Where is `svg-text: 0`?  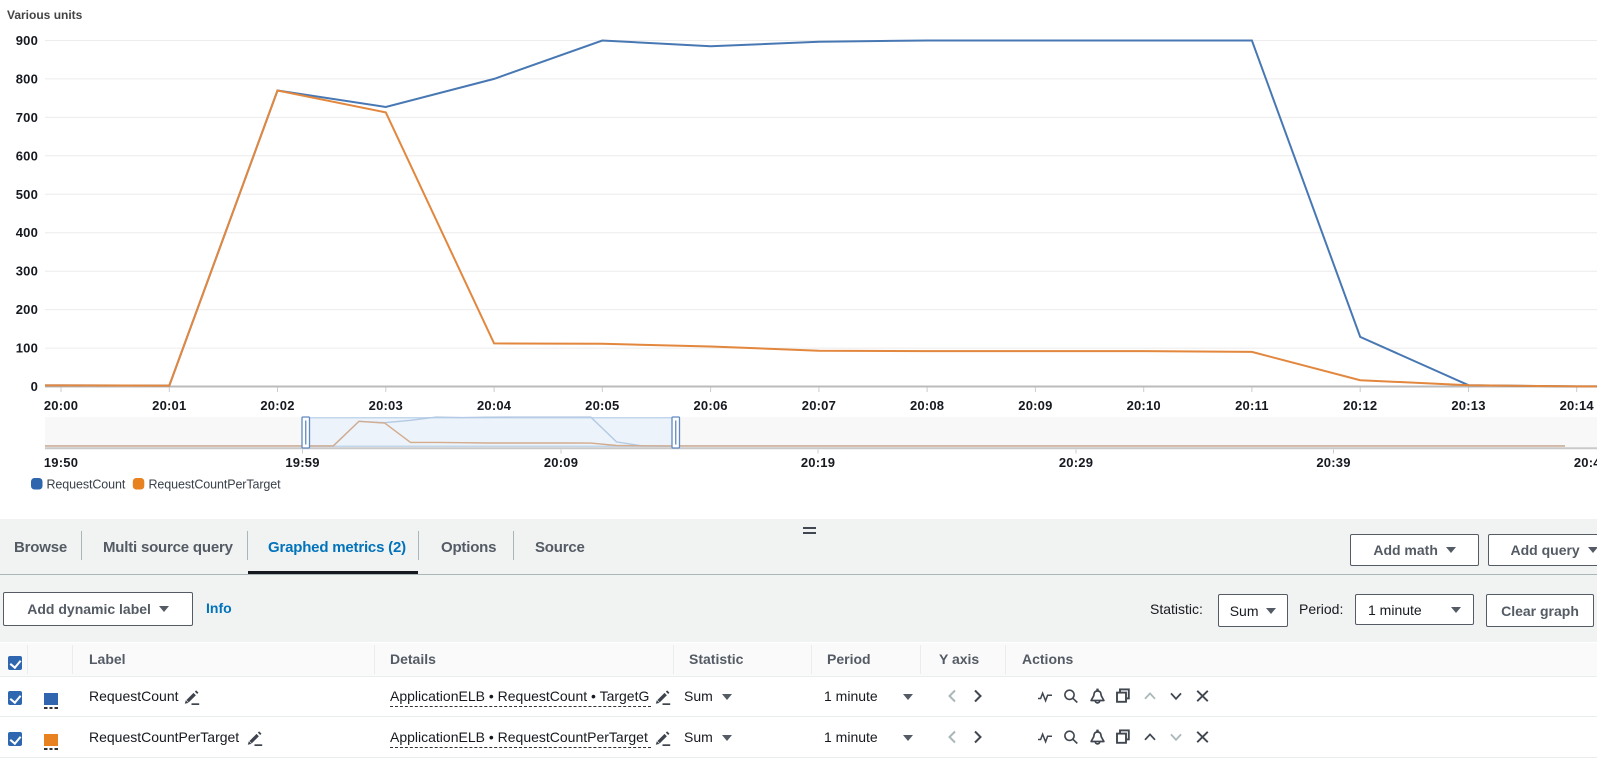 svg-text: 0 is located at coordinates (34, 386).